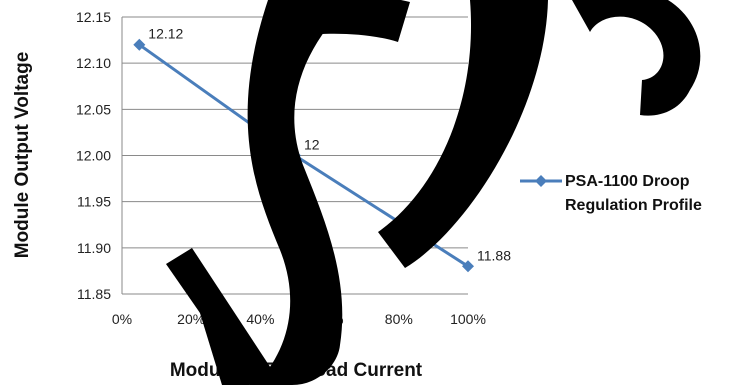 The image size is (743, 385). I want to click on x-tick-label: 80%, so click(399, 319).